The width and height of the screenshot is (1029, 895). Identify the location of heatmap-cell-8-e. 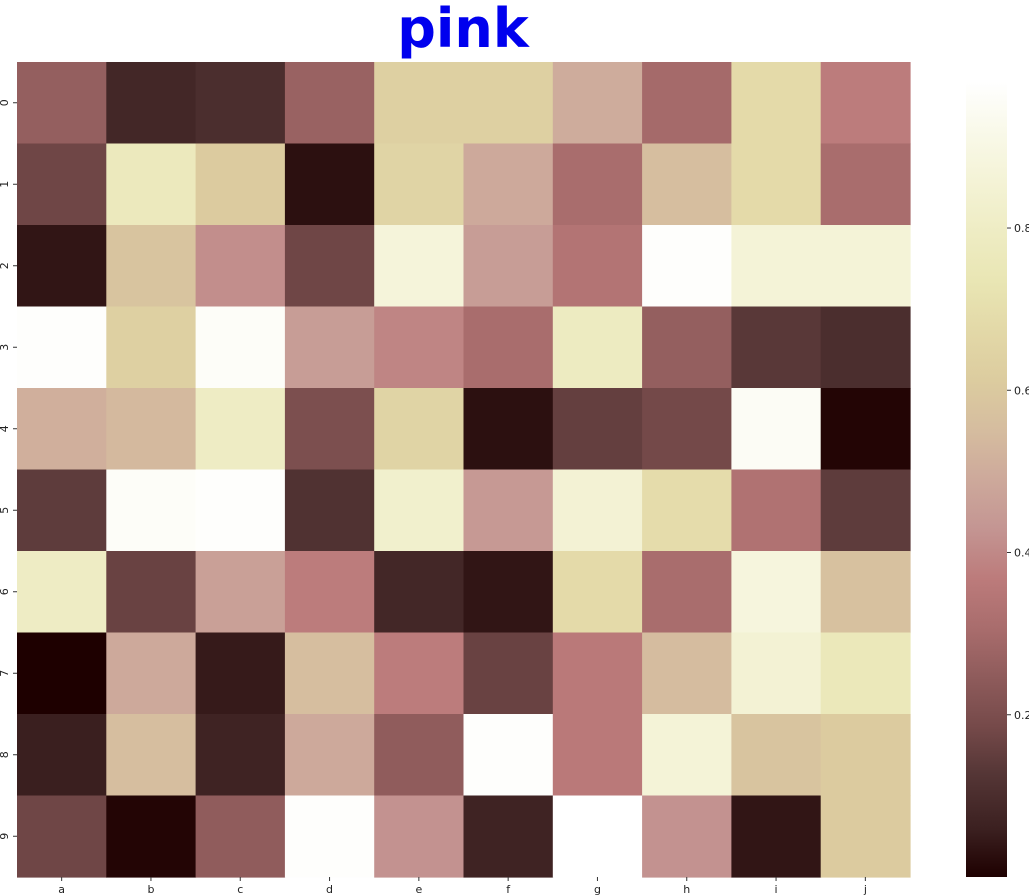
(419, 755).